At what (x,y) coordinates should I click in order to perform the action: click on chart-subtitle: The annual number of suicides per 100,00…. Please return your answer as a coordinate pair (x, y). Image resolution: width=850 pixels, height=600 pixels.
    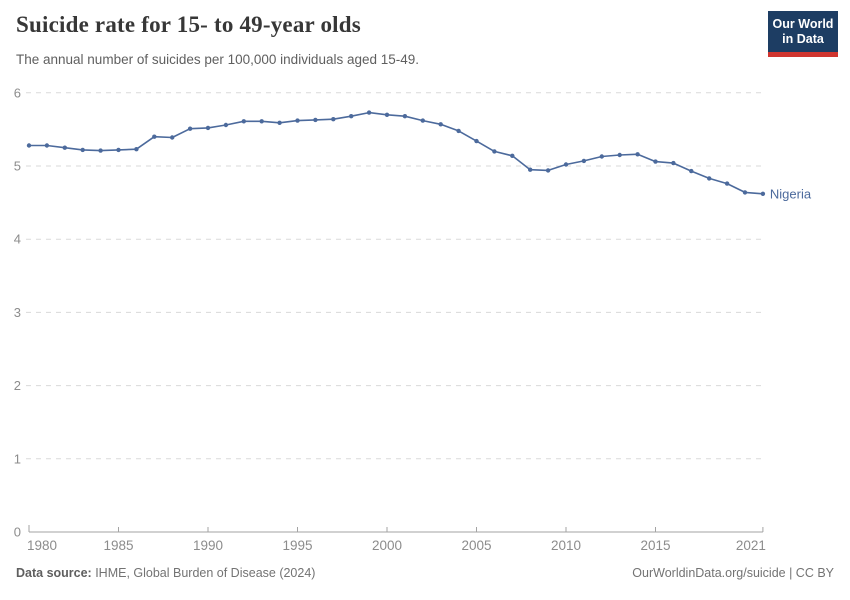
    Looking at the image, I should click on (218, 59).